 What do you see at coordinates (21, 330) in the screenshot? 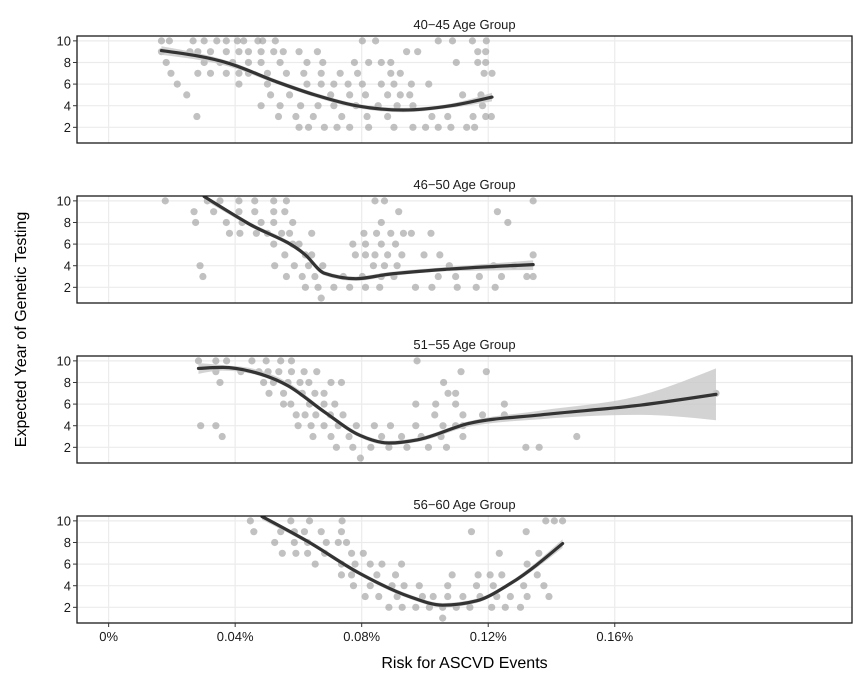
I see `y-axis-title: Expected Year of Genetic Testing` at bounding box center [21, 330].